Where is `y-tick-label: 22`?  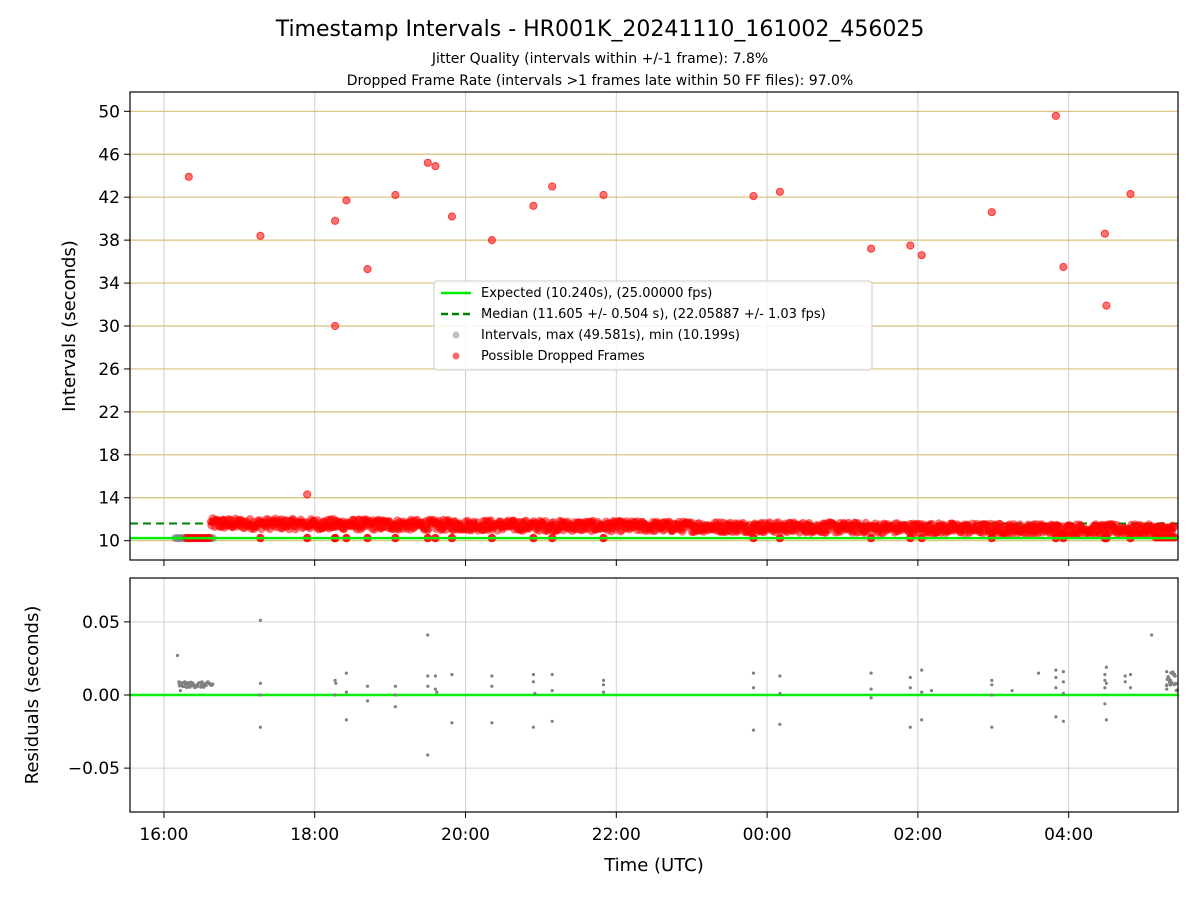 y-tick-label: 22 is located at coordinates (109, 413).